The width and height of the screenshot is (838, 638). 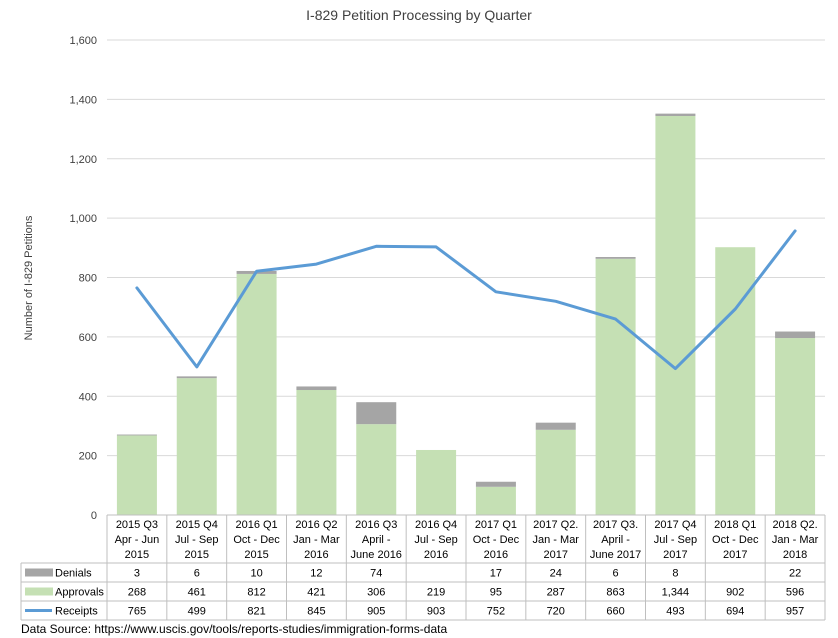 I want to click on table-cell-value: 765, so click(x=137, y=612).